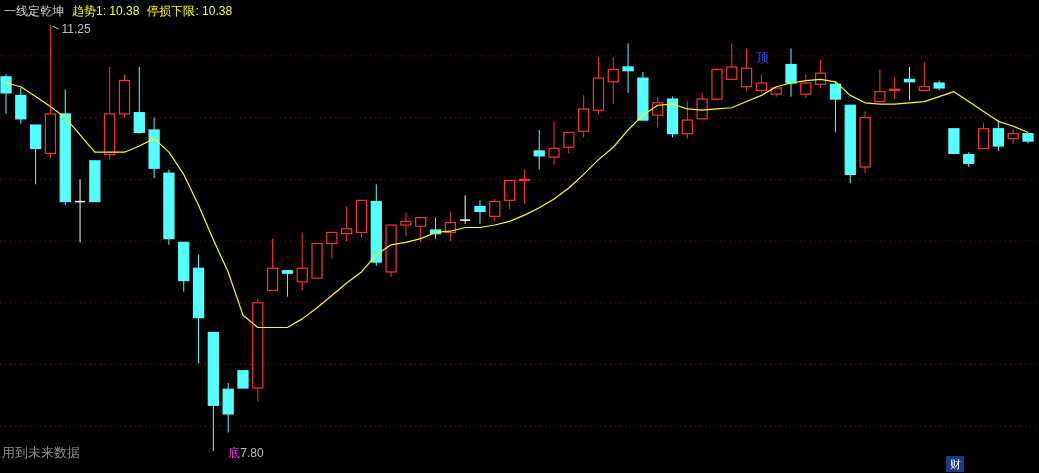 This screenshot has width=1039, height=473. Describe the element at coordinates (106, 11) in the screenshot. I see `text: 趋势1: 10.38` at that location.